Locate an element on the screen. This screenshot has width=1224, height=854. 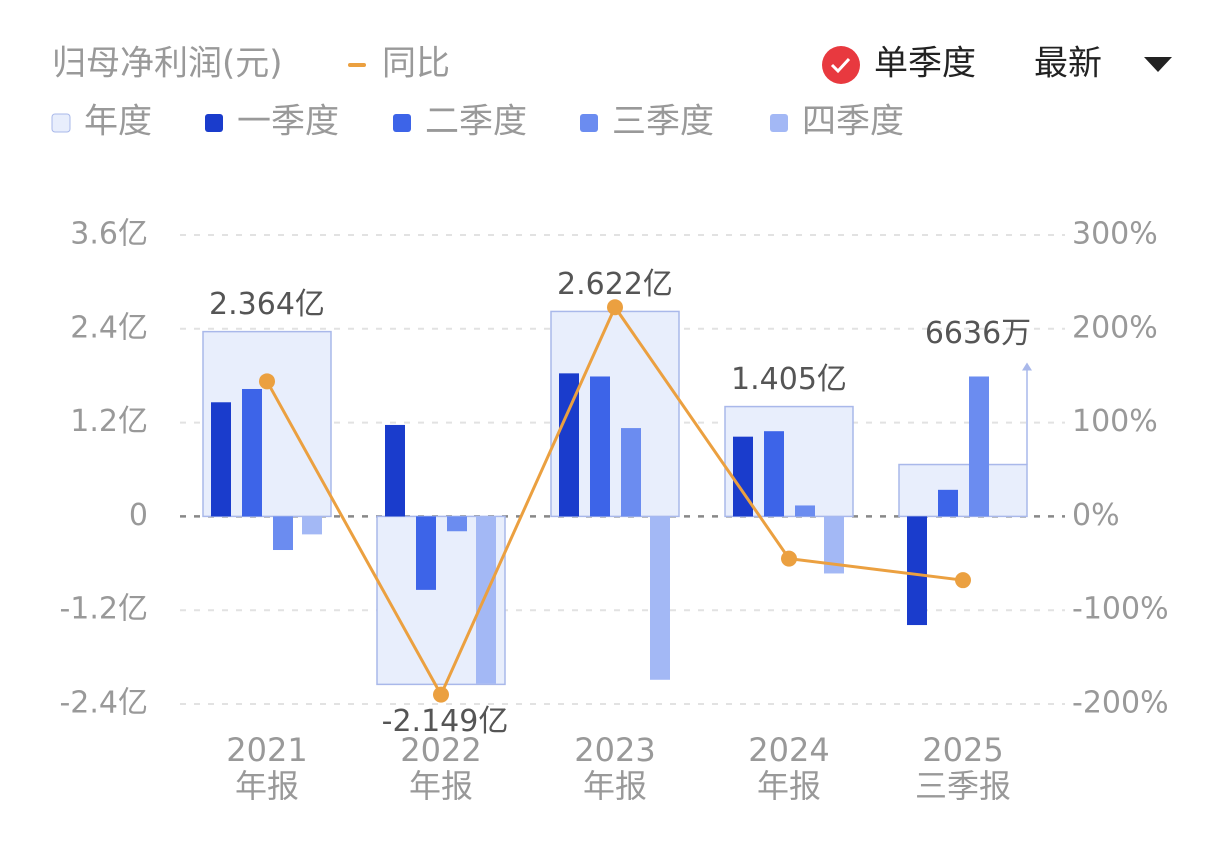
check-mark is located at coordinates (840, 65).